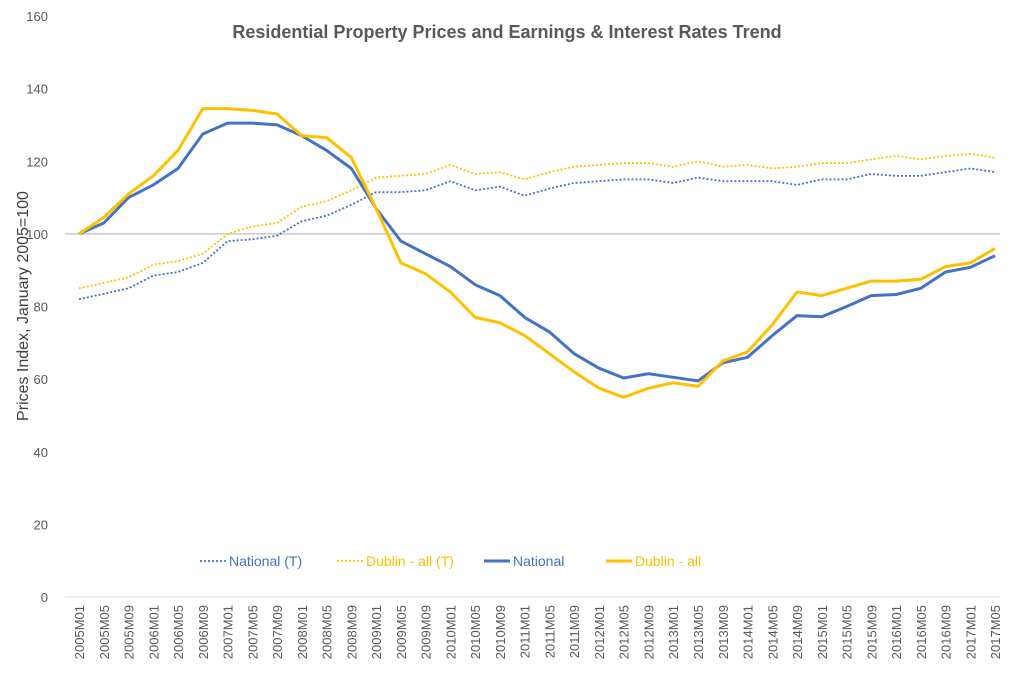  Describe the element at coordinates (41, 379) in the screenshot. I see `y-tick-label: 60` at that location.